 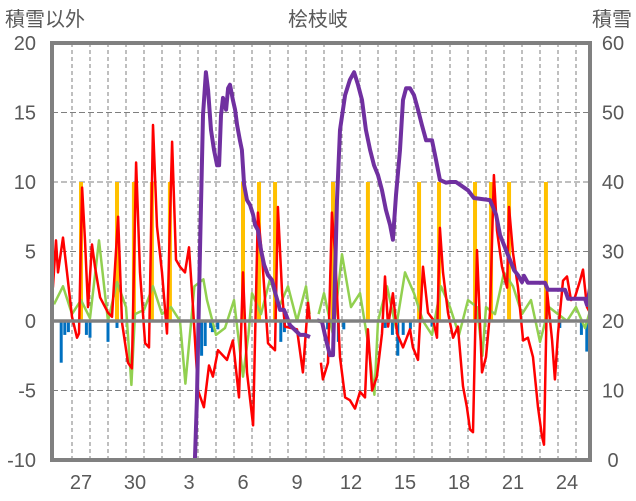 I want to click on green-series-line, so click(x=181, y=313).